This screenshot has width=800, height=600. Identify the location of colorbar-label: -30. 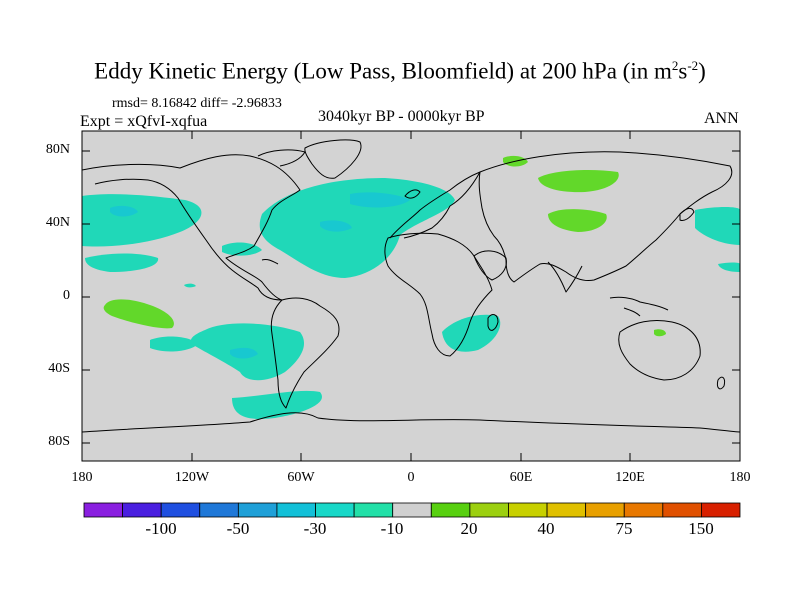
(315, 528).